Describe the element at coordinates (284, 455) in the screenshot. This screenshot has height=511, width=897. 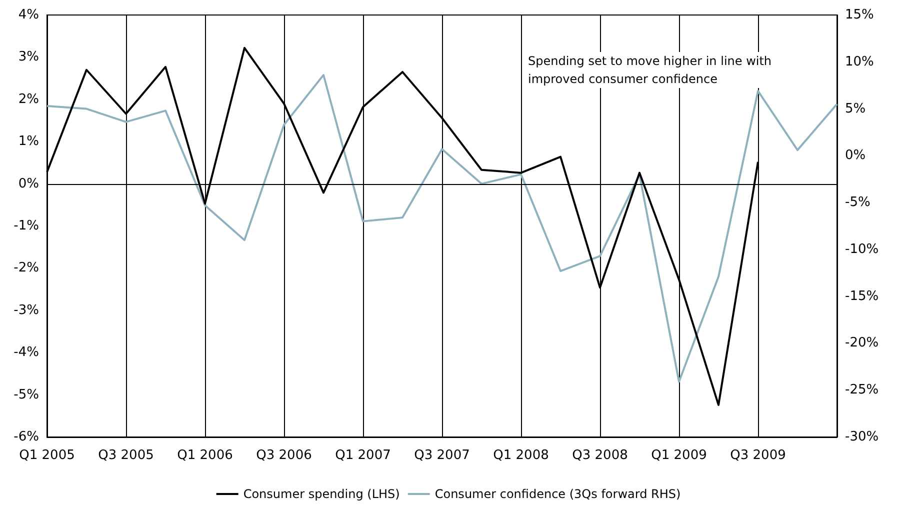
I see `x-tick-label: Q3 2006` at that location.